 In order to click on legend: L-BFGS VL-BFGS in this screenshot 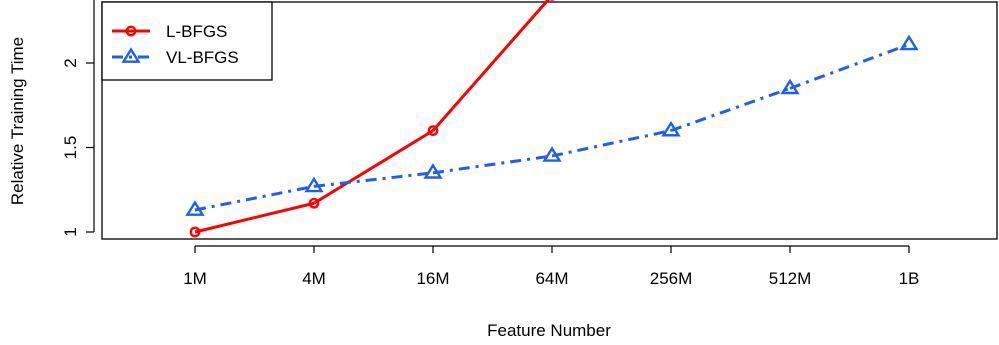, I will do `click(187, 41)`.